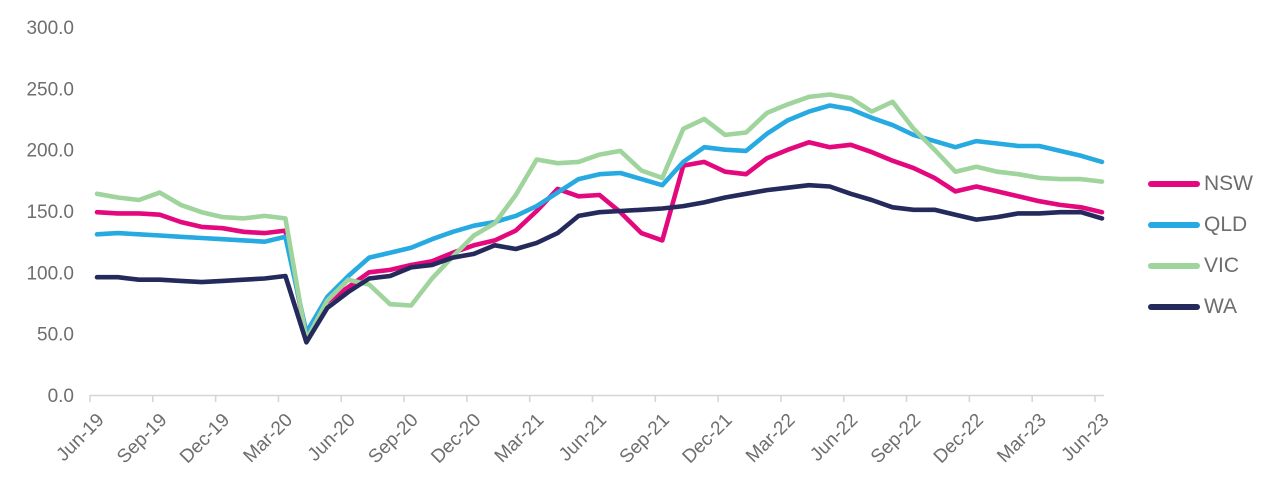 The height and width of the screenshot is (494, 1280). Describe the element at coordinates (645, 439) in the screenshot. I see `x-axis-tick-label: Sep-21` at that location.